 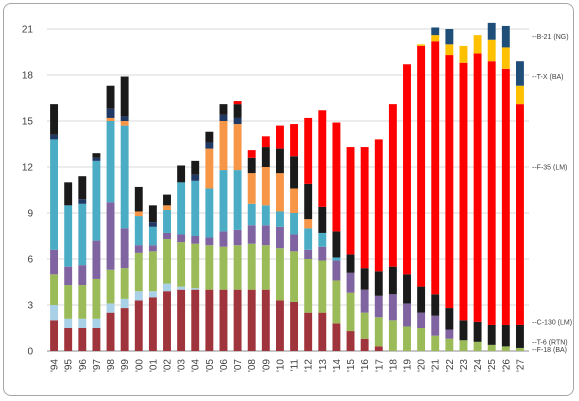 I want to click on x-tick-label: '12, so click(x=309, y=365).